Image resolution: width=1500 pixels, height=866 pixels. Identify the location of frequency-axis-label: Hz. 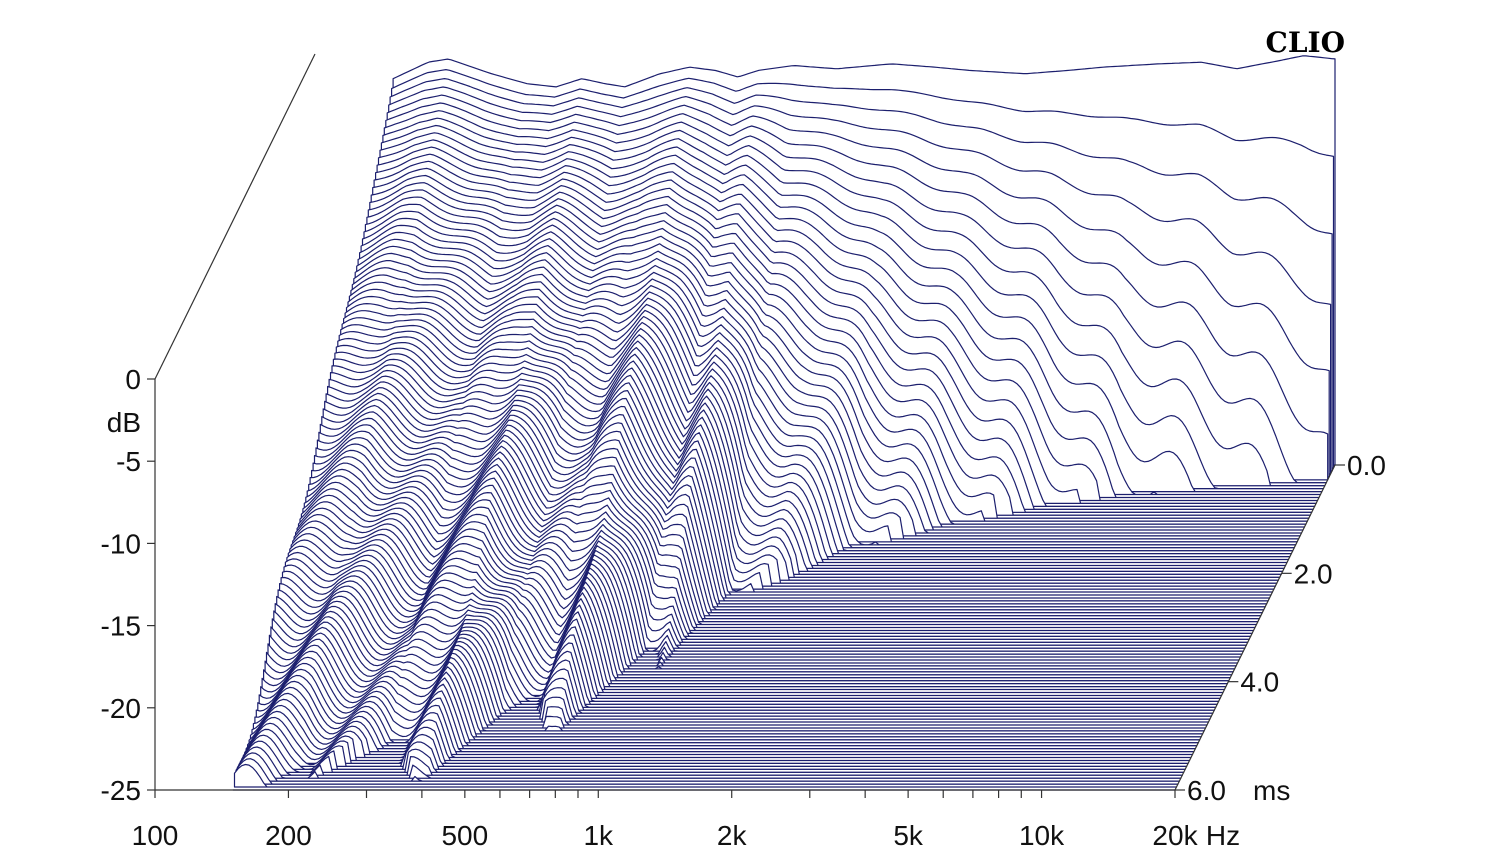
(1223, 835).